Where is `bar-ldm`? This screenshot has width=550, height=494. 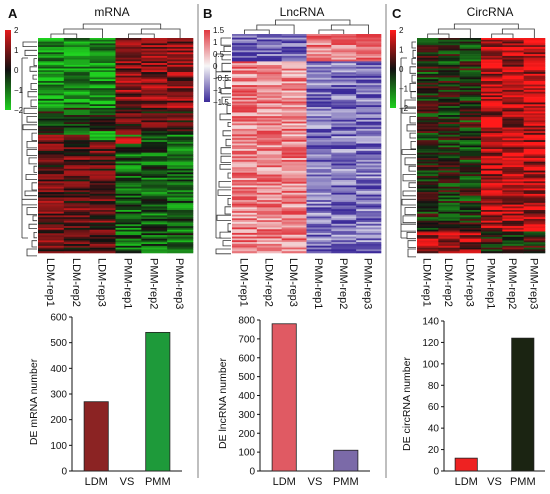 bar-ldm is located at coordinates (284, 397).